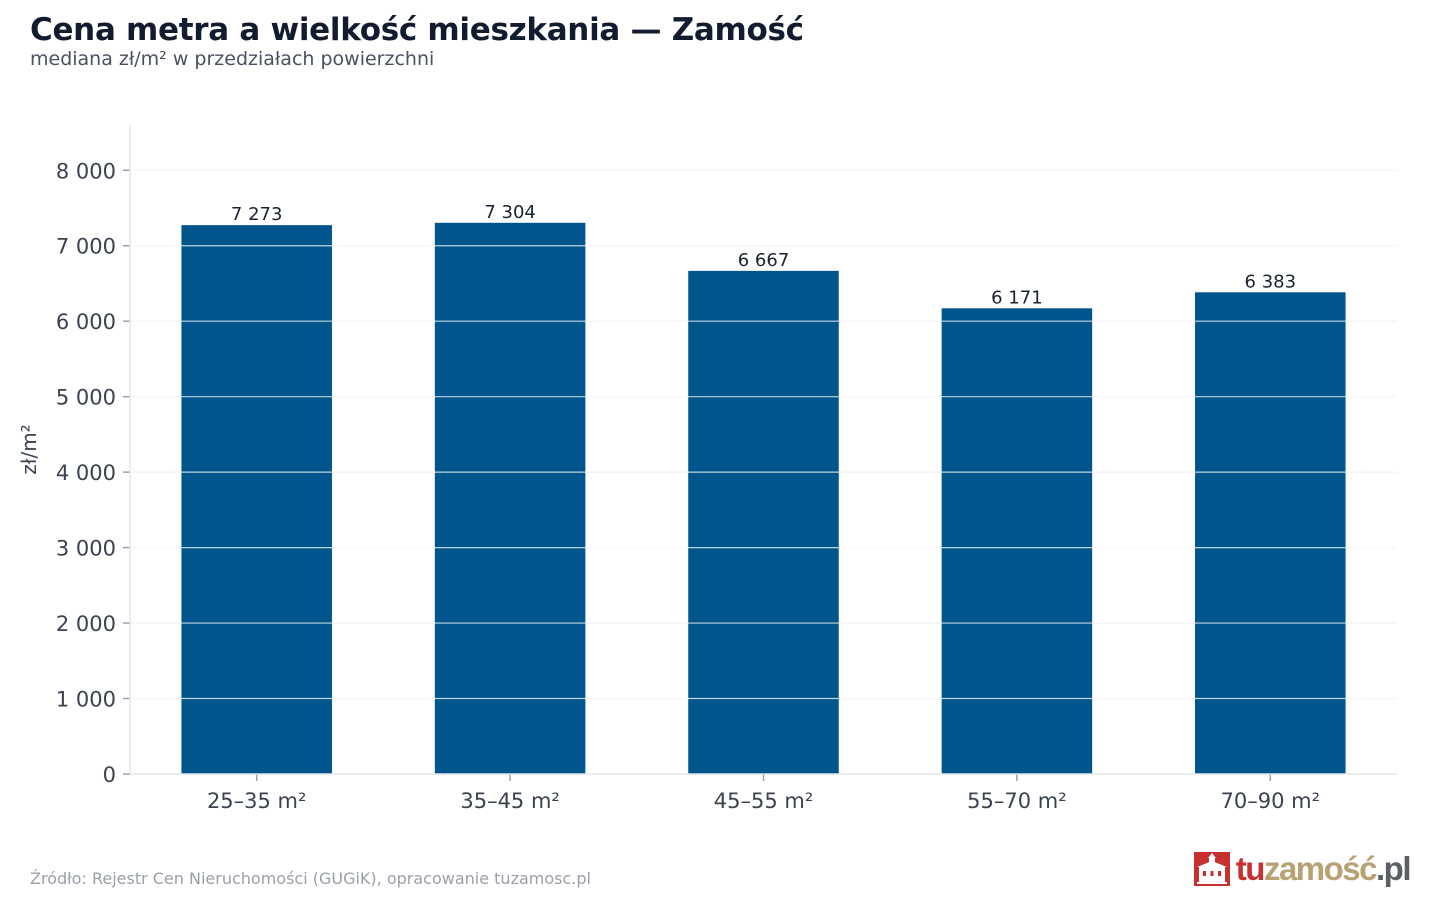 The width and height of the screenshot is (1440, 900). Describe the element at coordinates (764, 801) in the screenshot. I see `x-tick-label: 45–55 m²` at that location.